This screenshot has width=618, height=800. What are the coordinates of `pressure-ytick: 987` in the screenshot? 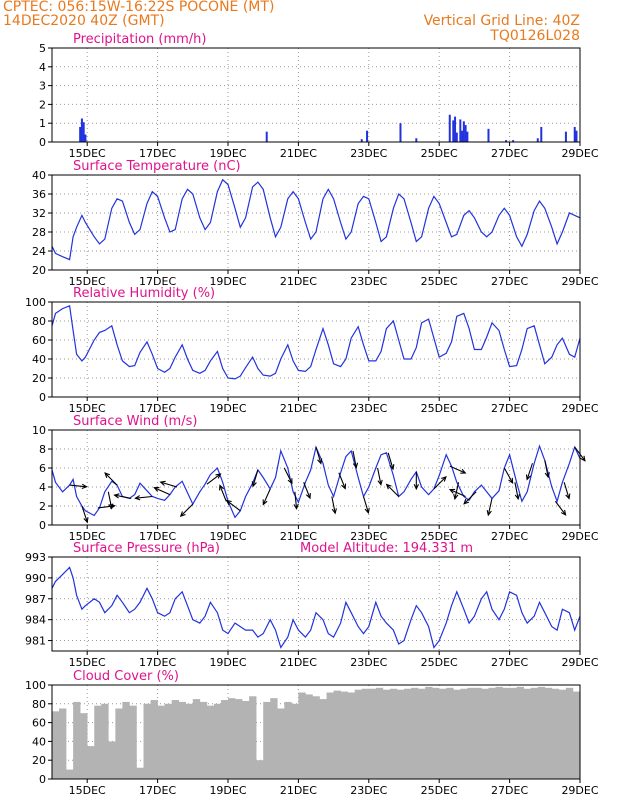 It's located at (35, 599).